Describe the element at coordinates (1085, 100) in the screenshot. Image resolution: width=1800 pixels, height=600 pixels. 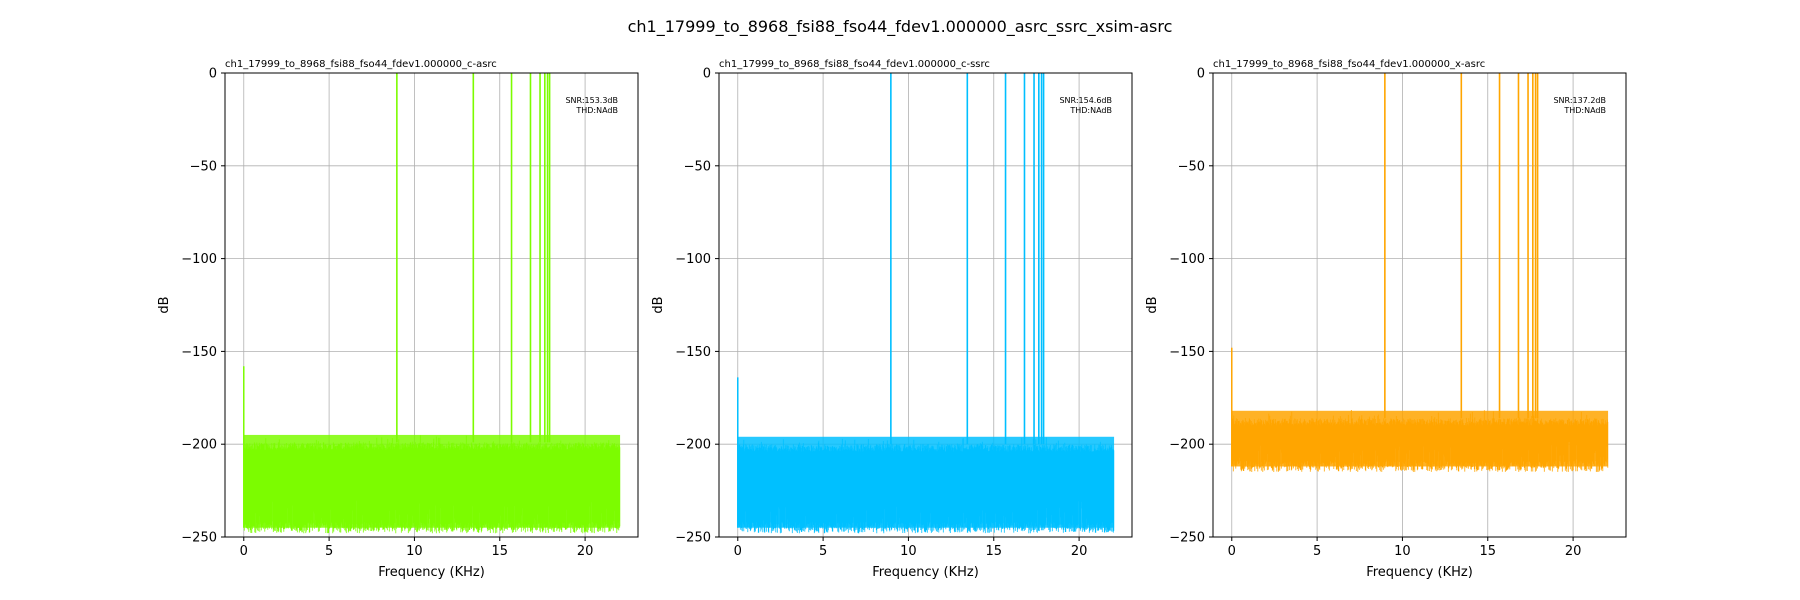
I see `snr-annotation: SNR:154.6dB` at that location.